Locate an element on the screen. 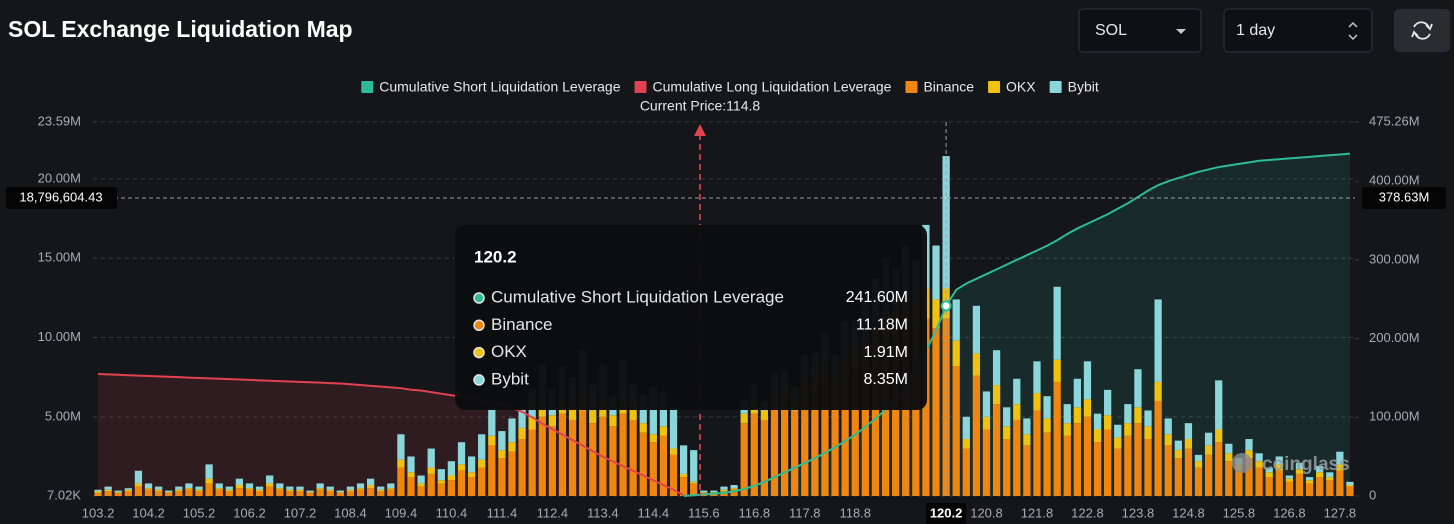 The height and width of the screenshot is (524, 1454). legend-item: Binance is located at coordinates (939, 87).